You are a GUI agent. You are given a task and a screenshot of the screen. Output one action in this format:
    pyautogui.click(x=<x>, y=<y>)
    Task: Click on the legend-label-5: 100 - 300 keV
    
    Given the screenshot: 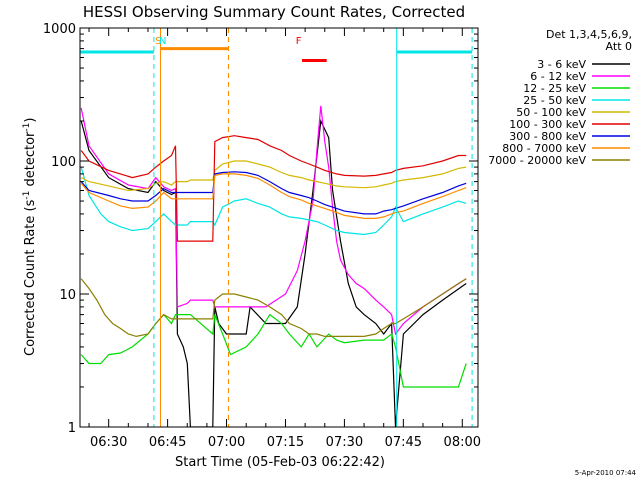 What is the action you would take?
    pyautogui.click(x=547, y=124)
    